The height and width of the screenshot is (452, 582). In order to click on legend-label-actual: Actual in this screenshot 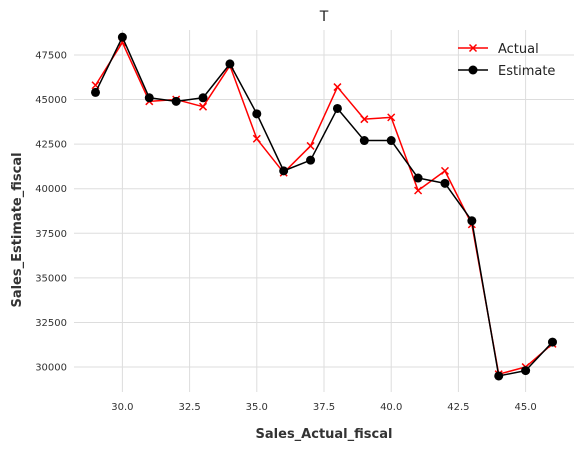, I will do `click(518, 49)`.